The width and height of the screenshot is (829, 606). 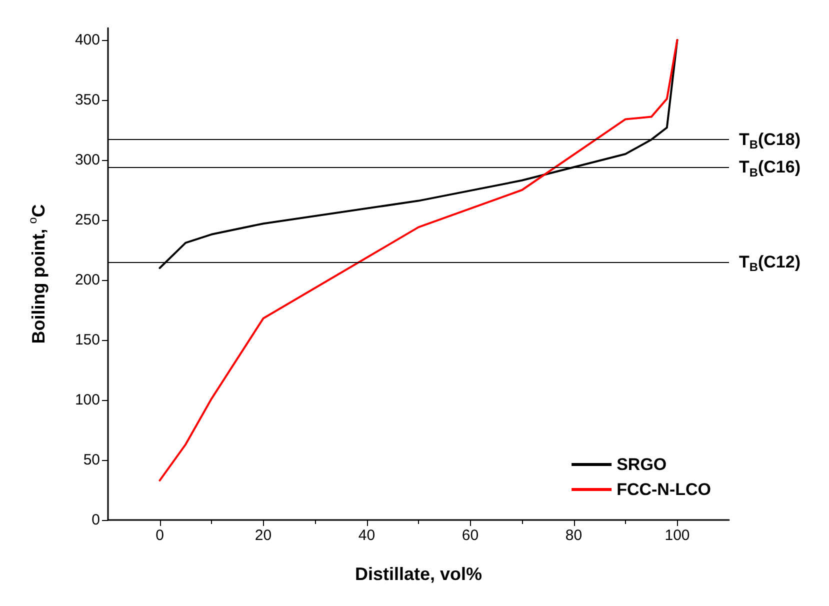 I want to click on y-tick-label: 250, so click(x=87, y=220).